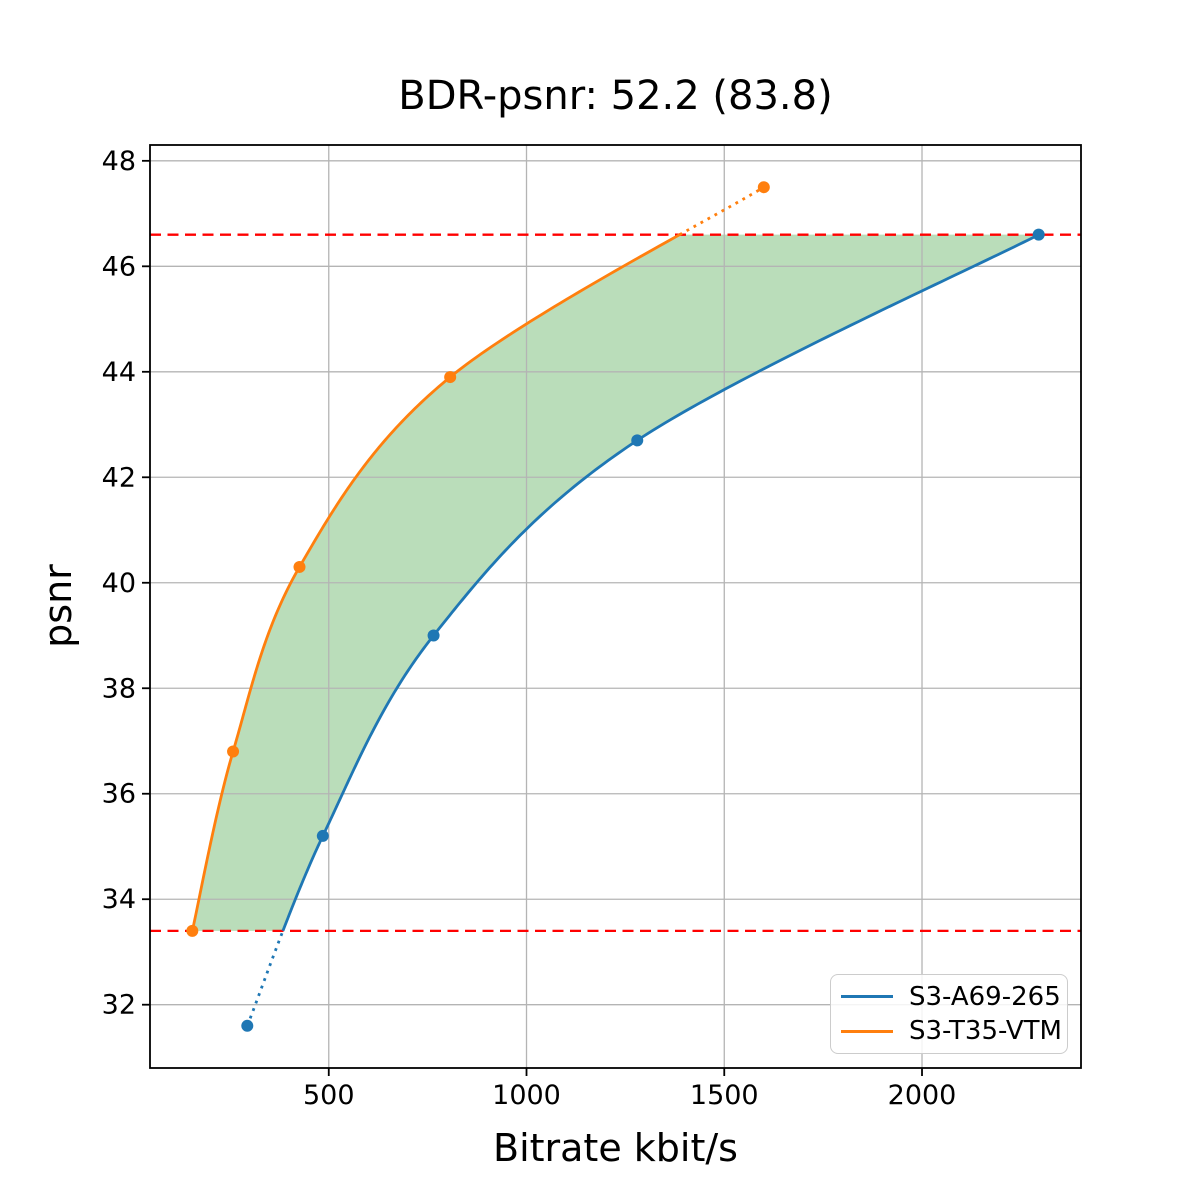  What do you see at coordinates (526, 1095) in the screenshot?
I see `svg-text: 1000` at bounding box center [526, 1095].